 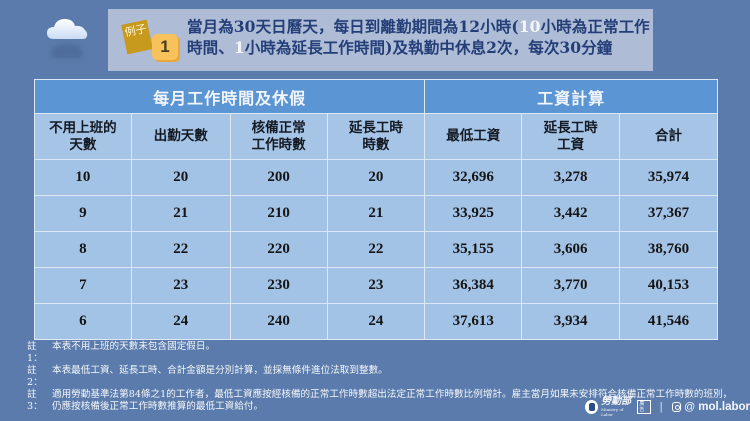 What do you see at coordinates (278, 213) in the screenshot?
I see `table-cell: 210` at bounding box center [278, 213].